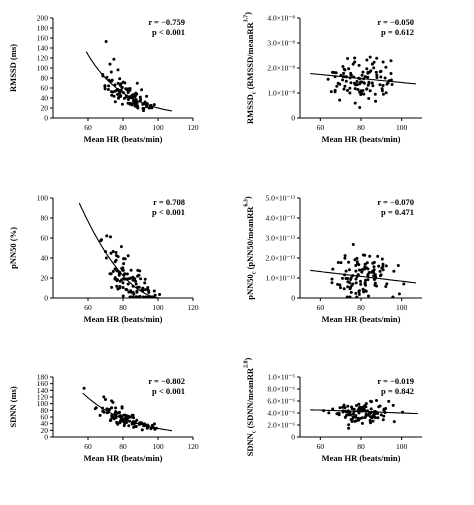 This screenshot has height=505, width=474. I want to click on y-tick-label: 2.0×10⁻⁸, so click(281, 68).